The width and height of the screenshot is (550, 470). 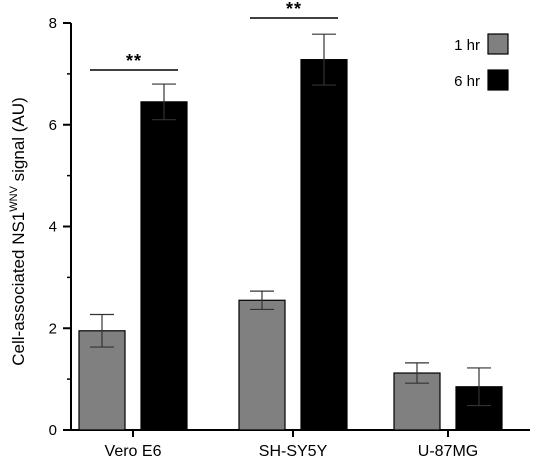 I want to click on bar-6hr-veroe6, so click(x=164, y=266).